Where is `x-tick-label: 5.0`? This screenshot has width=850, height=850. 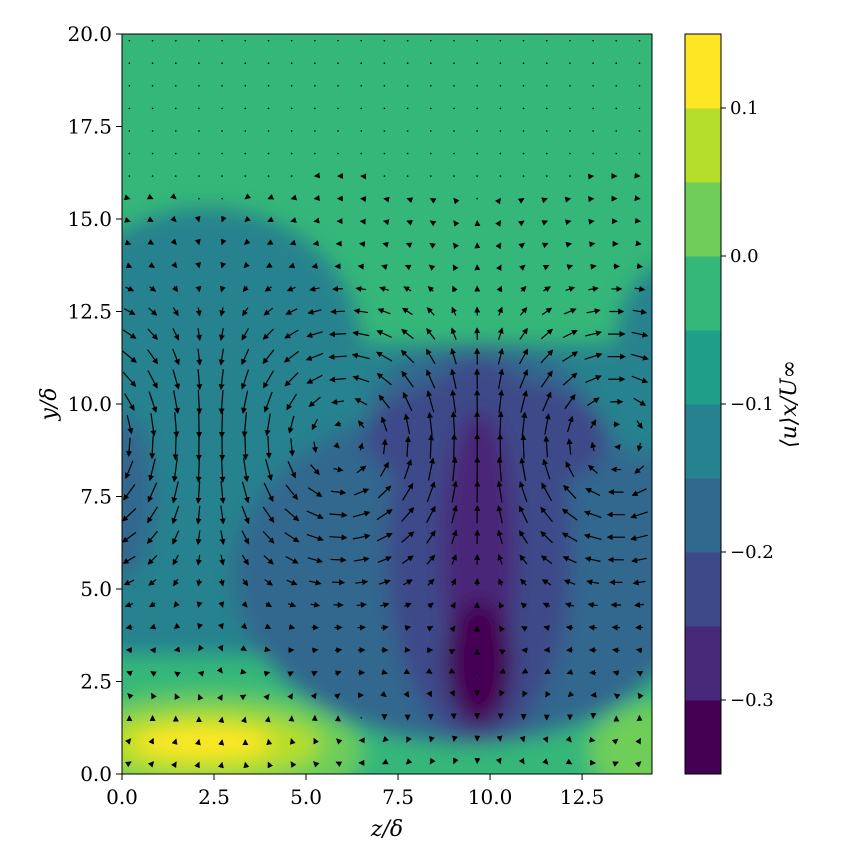 x-tick-label: 5.0 is located at coordinates (306, 797).